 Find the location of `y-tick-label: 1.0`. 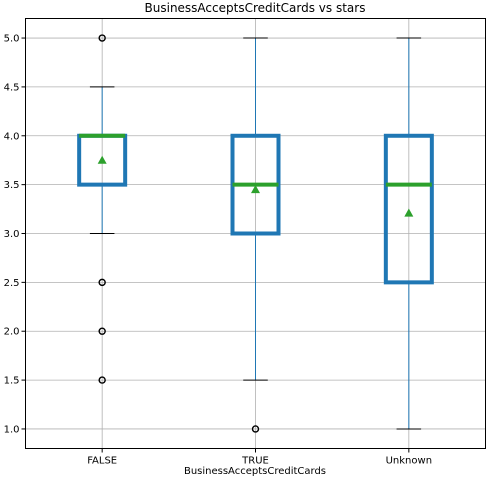

y-tick-label: 1.0 is located at coordinates (12, 429).